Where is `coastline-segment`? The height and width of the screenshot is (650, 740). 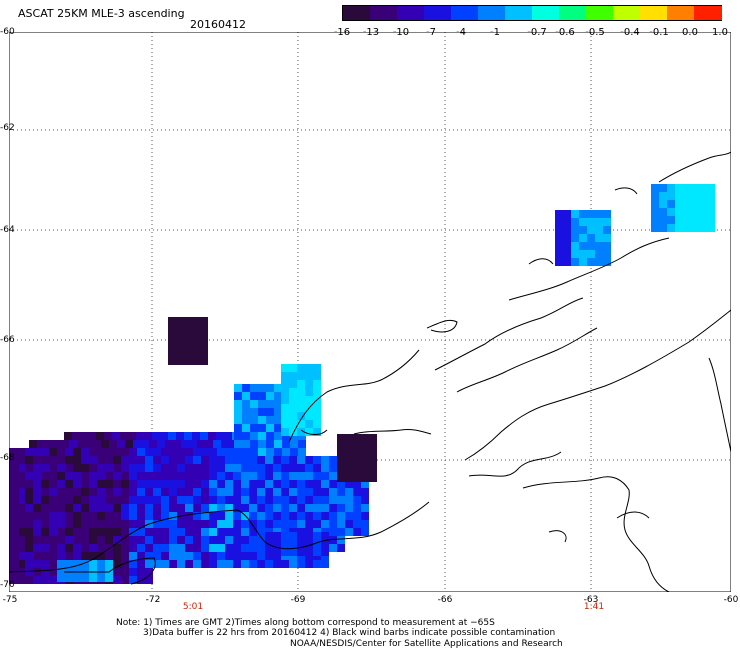 coastline-segment is located at coordinates (354, 396).